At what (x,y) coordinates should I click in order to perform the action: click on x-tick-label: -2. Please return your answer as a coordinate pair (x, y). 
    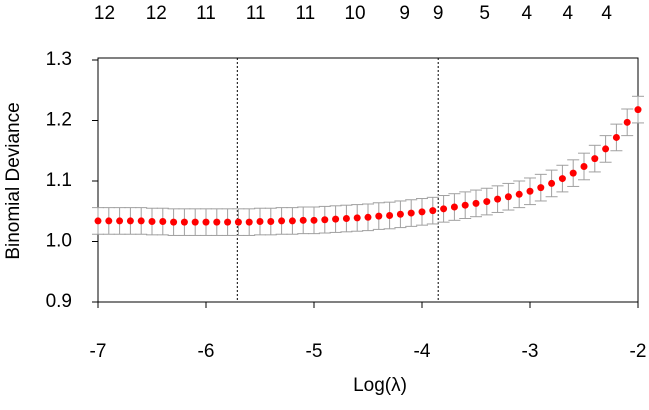
    Looking at the image, I should click on (638, 351).